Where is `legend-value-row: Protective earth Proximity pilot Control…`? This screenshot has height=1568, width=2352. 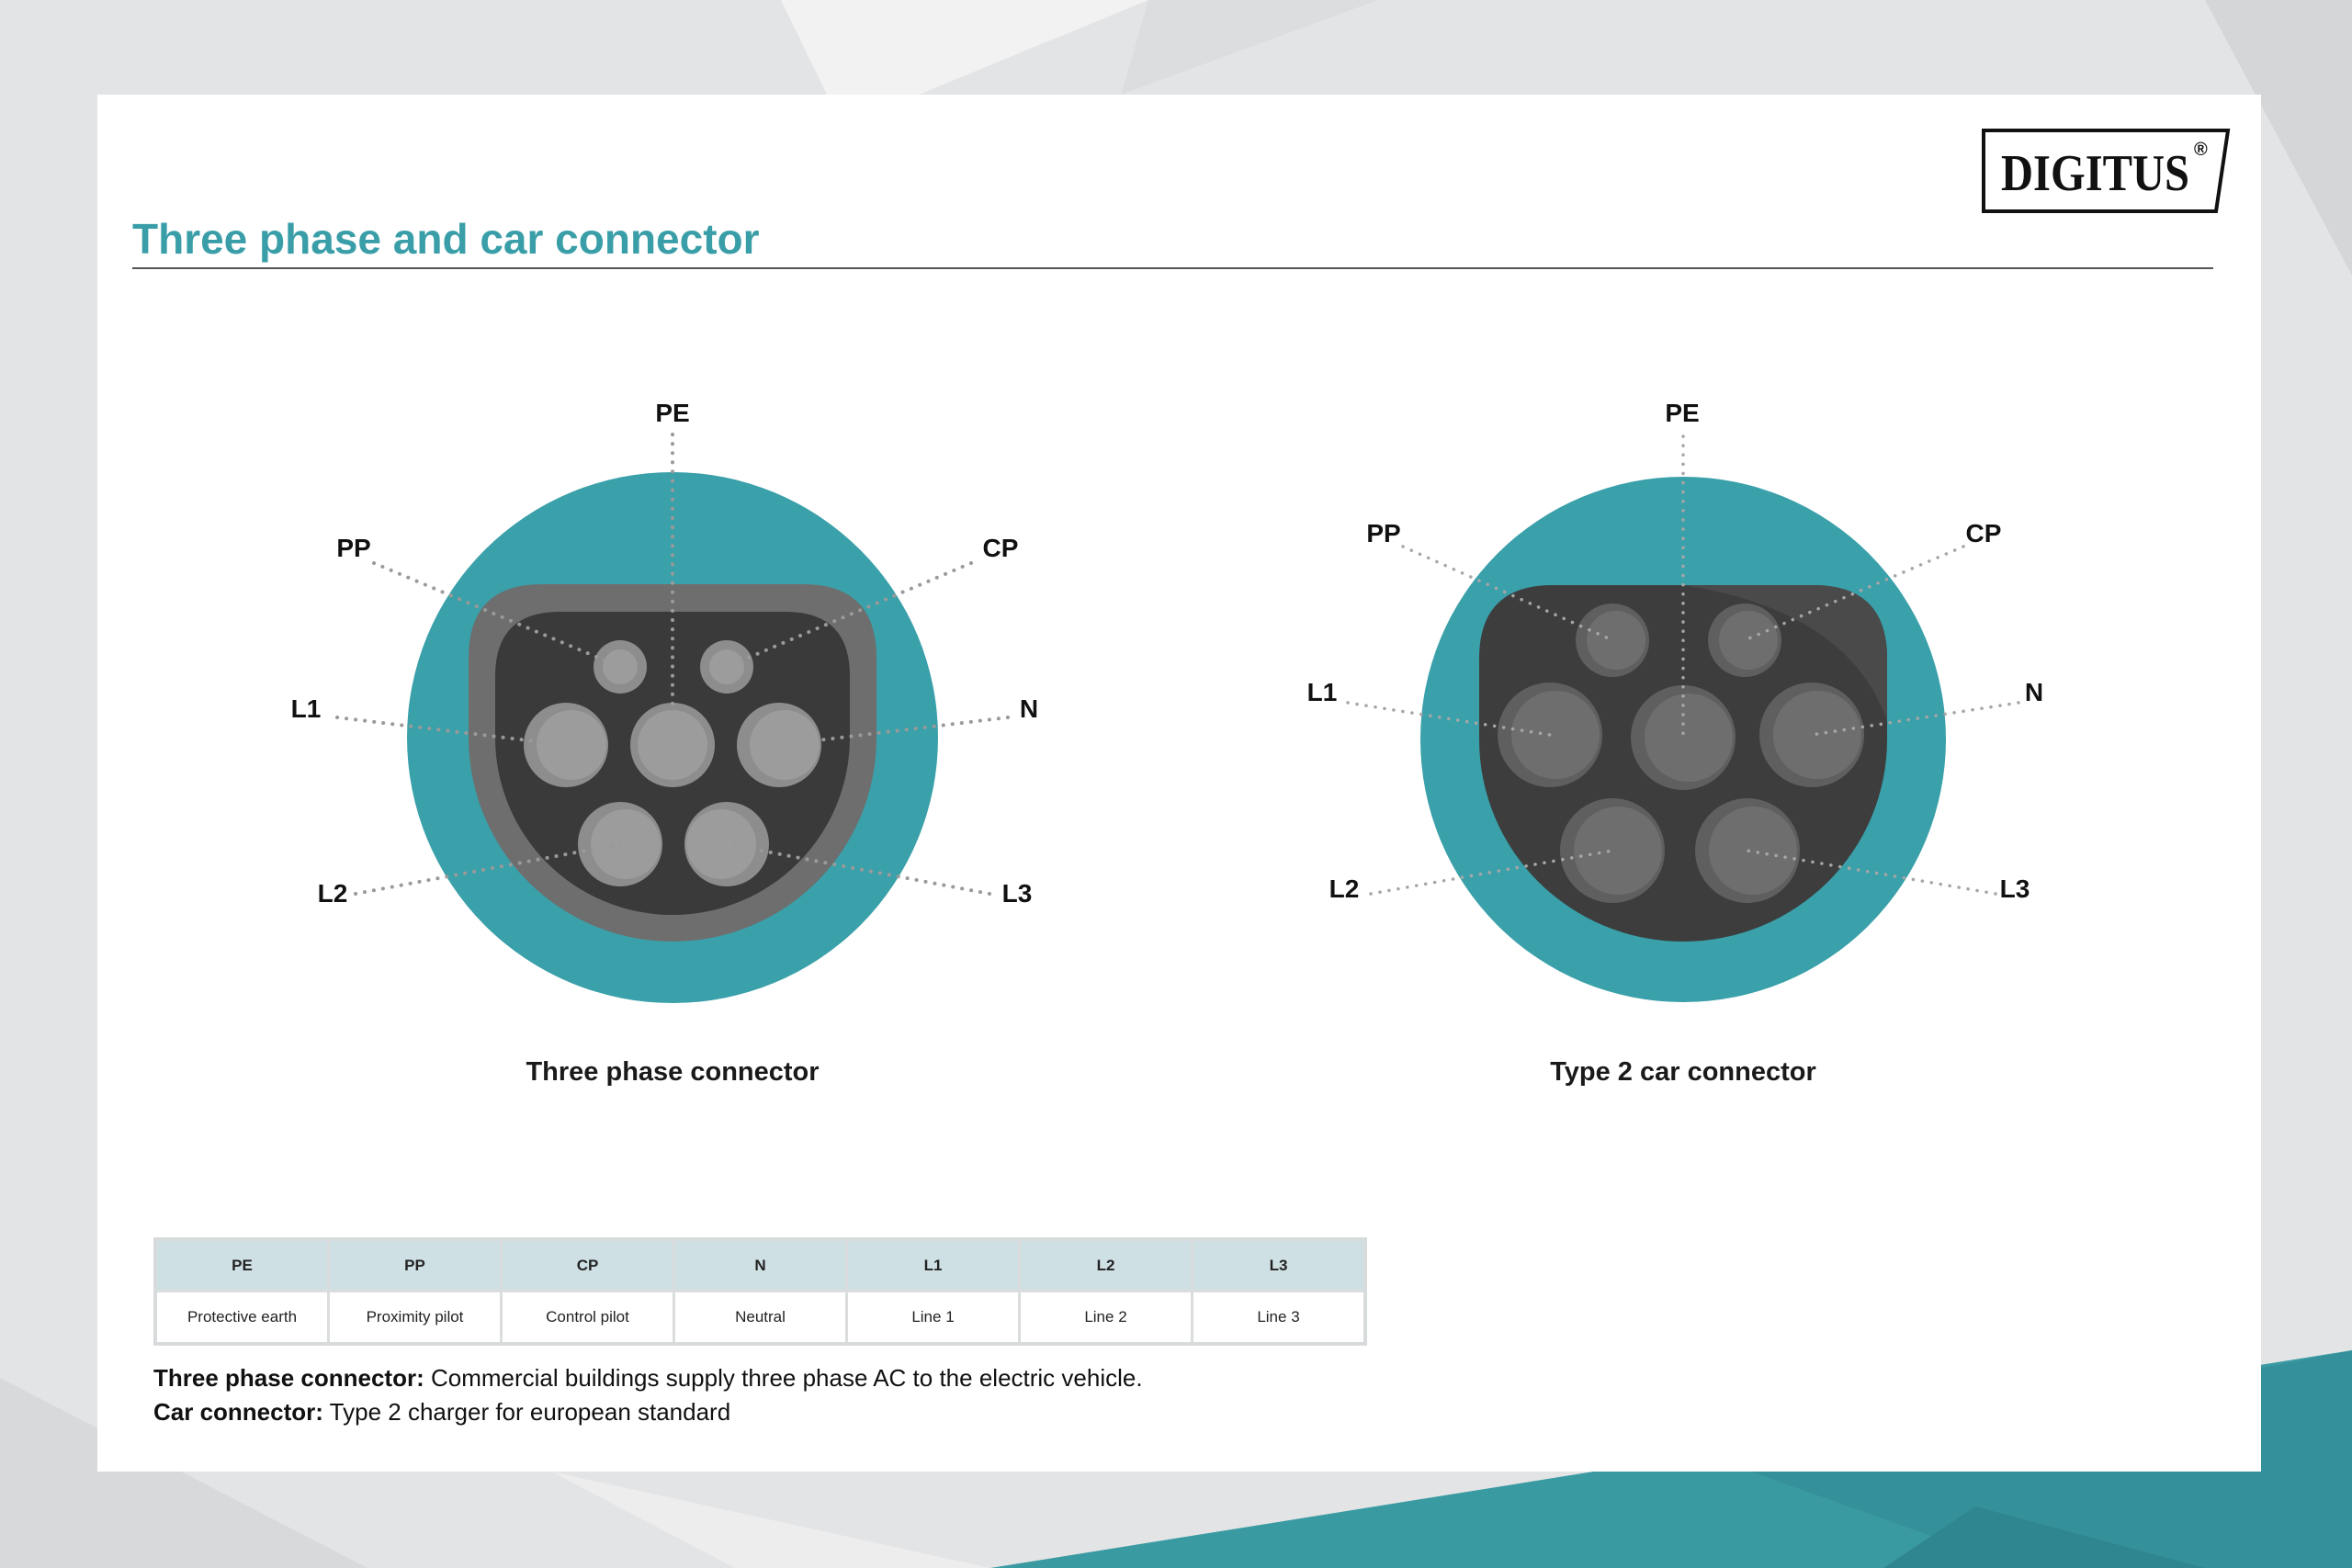
legend-value-row: Protective earth Proximity pilot Control… is located at coordinates (760, 1318).